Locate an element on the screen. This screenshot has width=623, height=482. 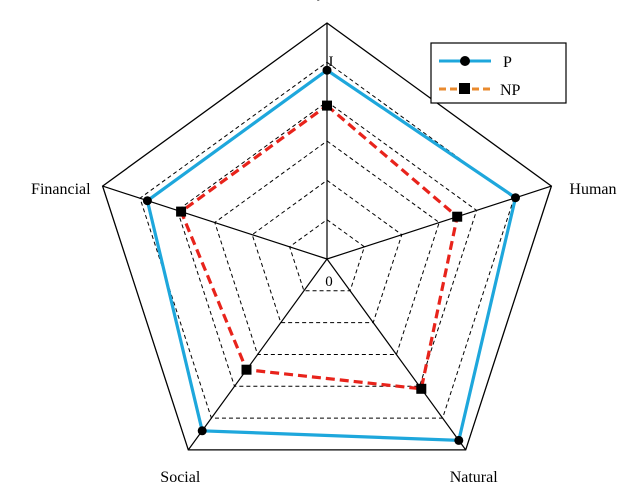
axis-label-financial: Financial is located at coordinates (61, 189).